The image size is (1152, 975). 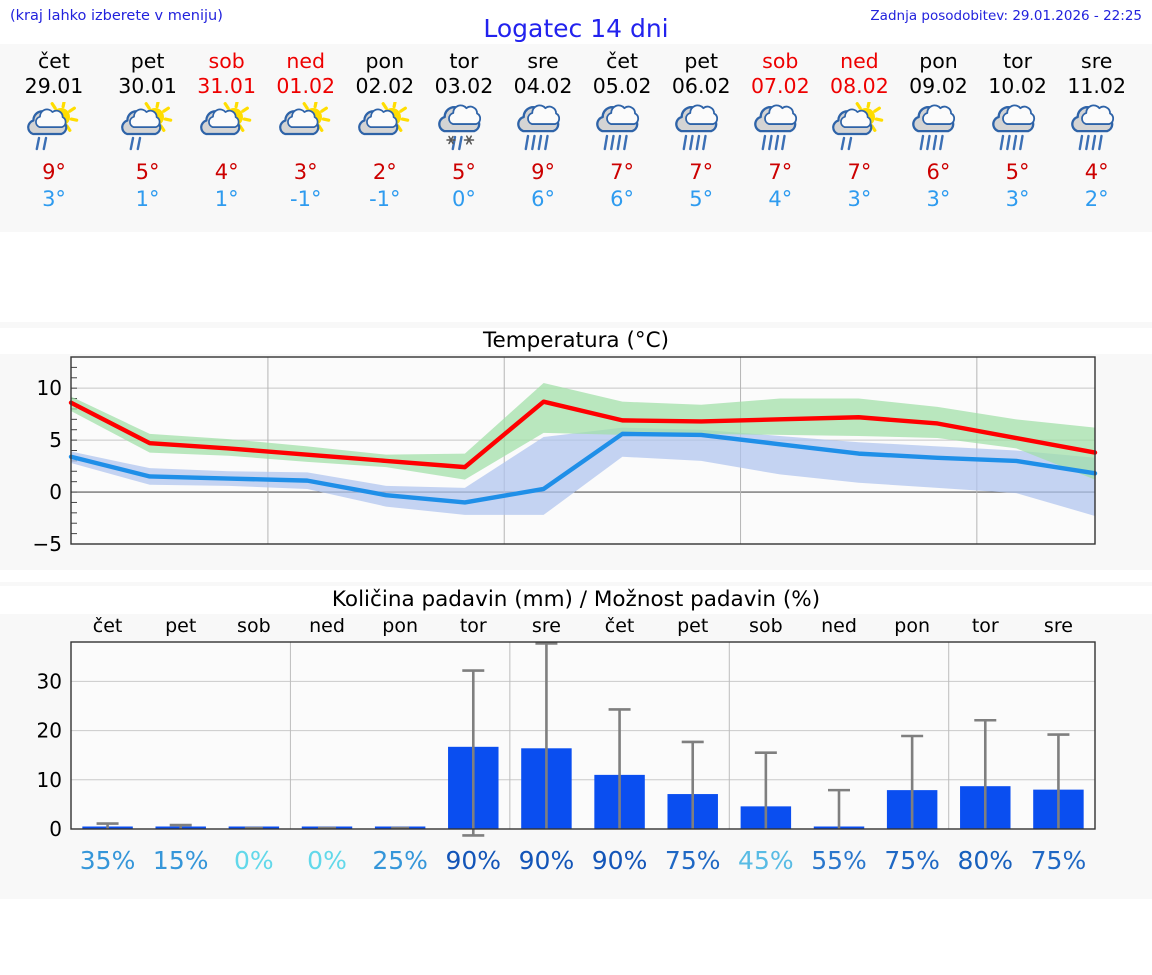 I want to click on day-column: sob 31.01 4° 1°, so click(x=226, y=138).